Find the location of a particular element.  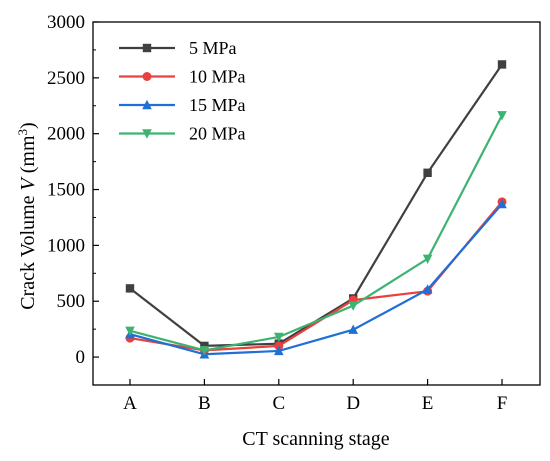

y-axis-label-unit-close: ) is located at coordinates (28, 125).